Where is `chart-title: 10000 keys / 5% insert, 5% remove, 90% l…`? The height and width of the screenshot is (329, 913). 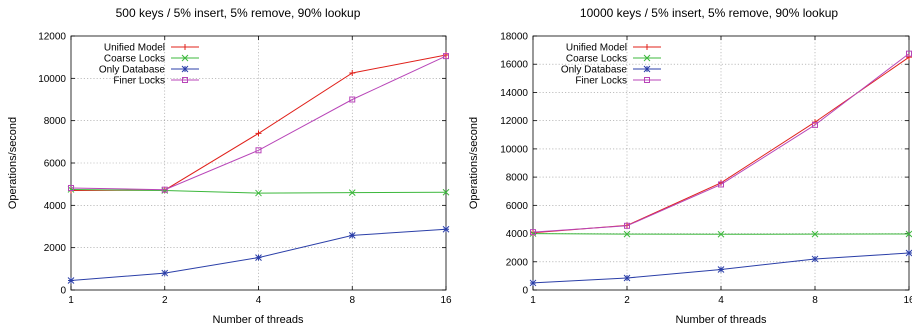 chart-title: 10000 keys / 5% insert, 5% remove, 90% l… is located at coordinates (709, 13).